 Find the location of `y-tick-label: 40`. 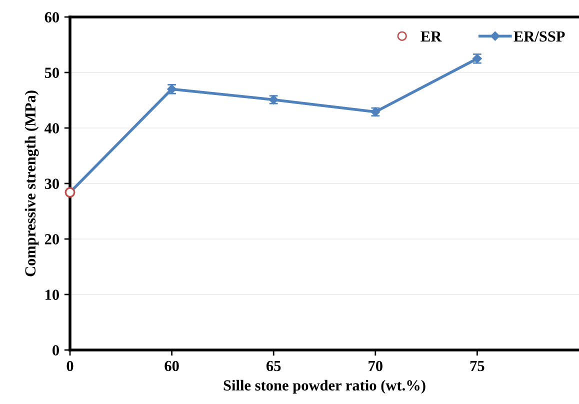

y-tick-label: 40 is located at coordinates (51, 128).